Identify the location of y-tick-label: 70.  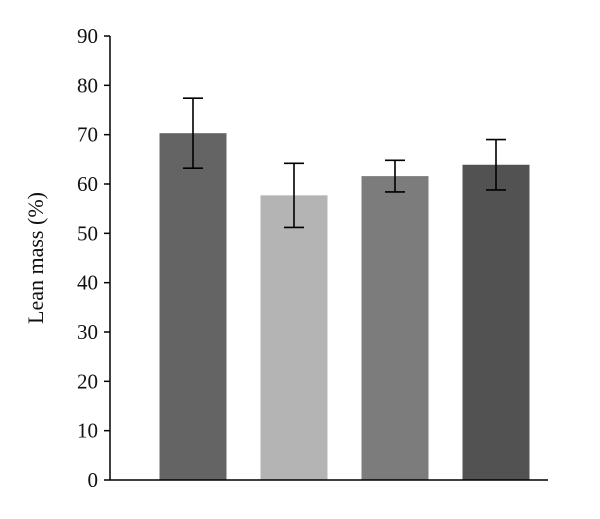
(87, 135).